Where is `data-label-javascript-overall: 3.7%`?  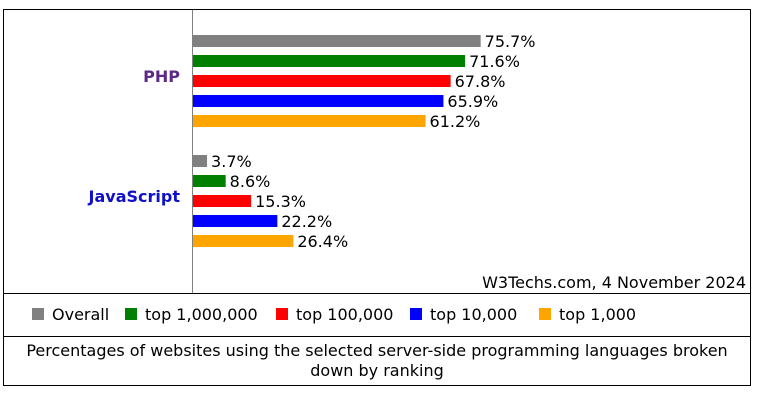
data-label-javascript-overall: 3.7% is located at coordinates (231, 161).